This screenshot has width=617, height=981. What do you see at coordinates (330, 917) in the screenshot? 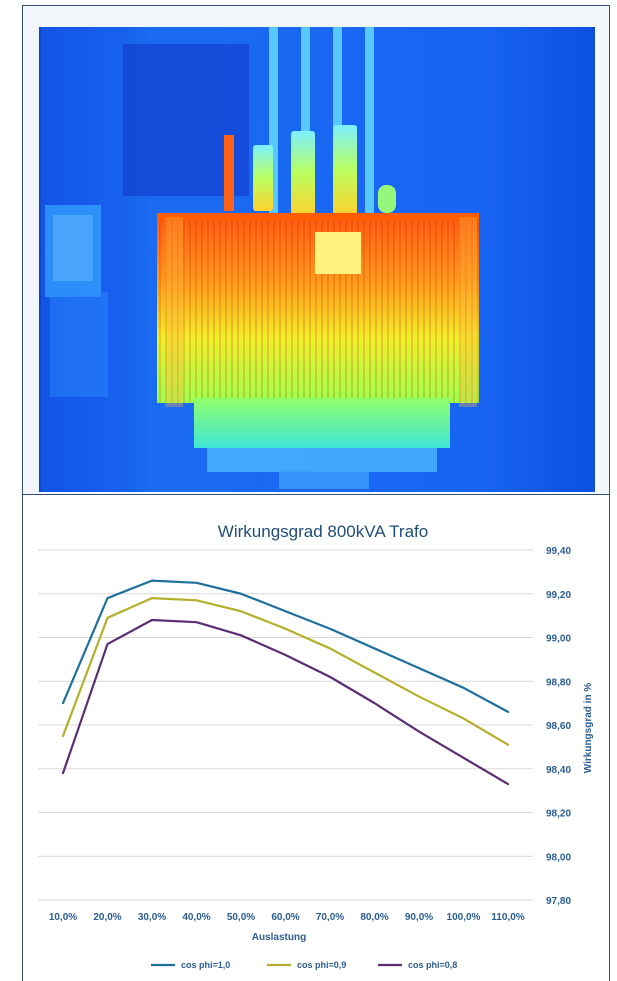
I see `x-tick-label: 70,0%` at bounding box center [330, 917].